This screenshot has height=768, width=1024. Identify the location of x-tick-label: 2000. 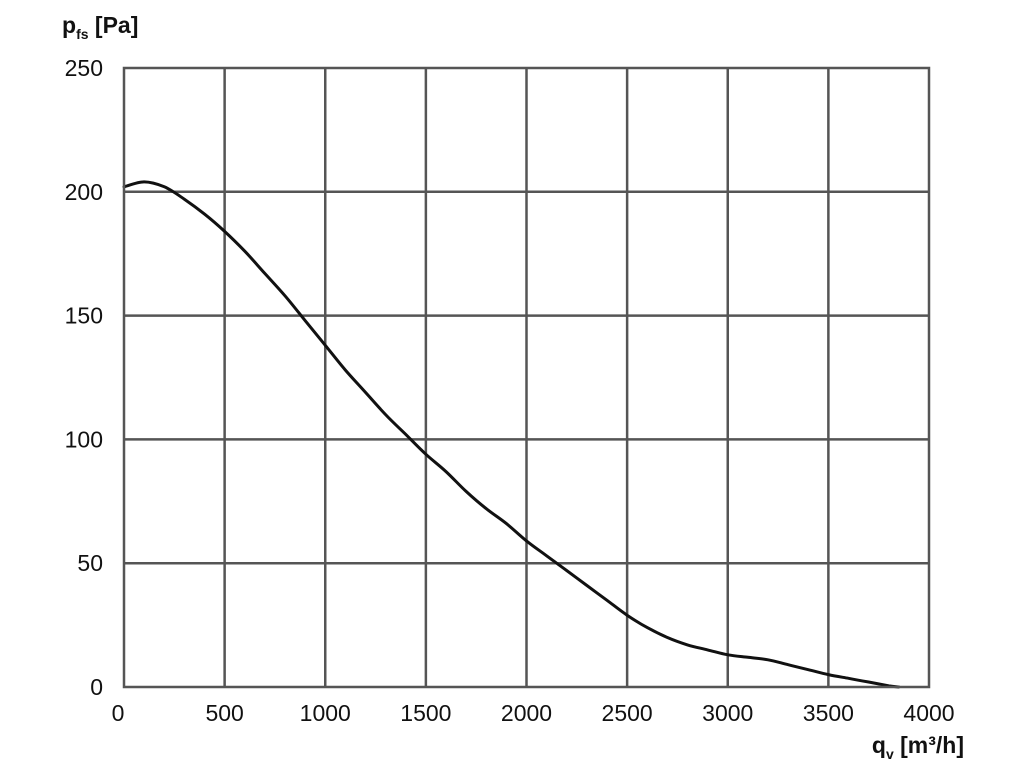
(526, 713).